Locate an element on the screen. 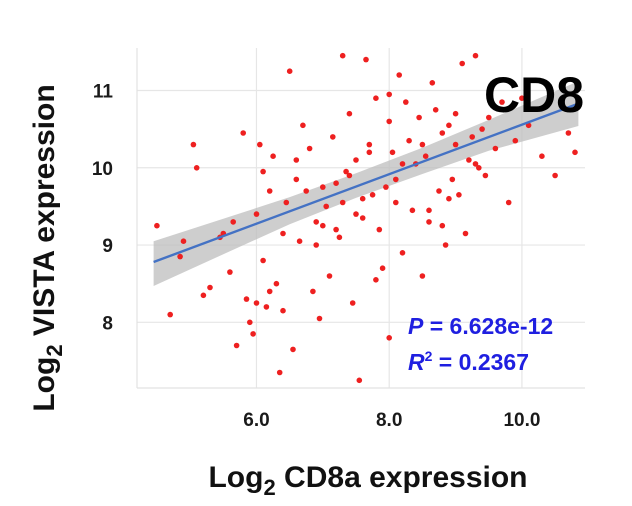  r2-annotation: R2 = 0.2367 is located at coordinates (468, 361).